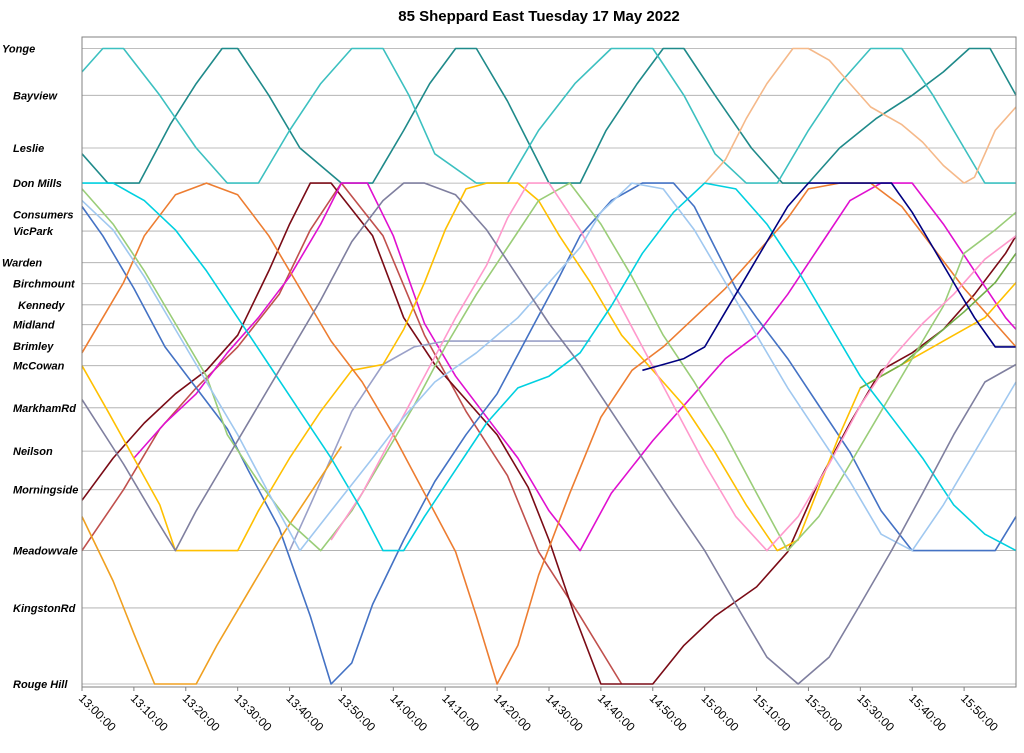  Describe the element at coordinates (512, 712) in the screenshot. I see `x-tick-label: 14:20:00` at that location.